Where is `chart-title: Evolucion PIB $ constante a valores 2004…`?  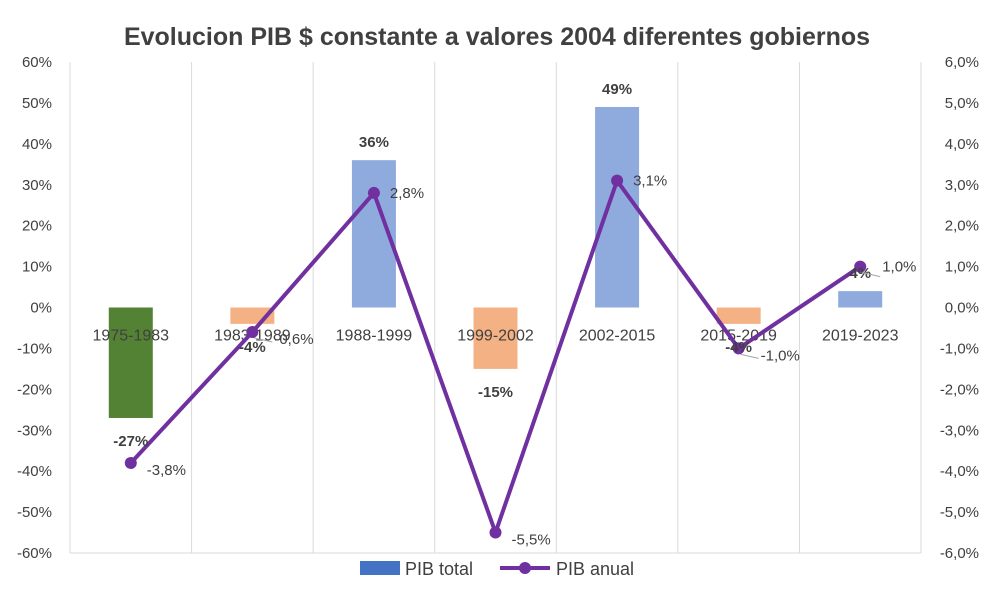
chart-title: Evolucion PIB $ constante a valores 2004… is located at coordinates (497, 37).